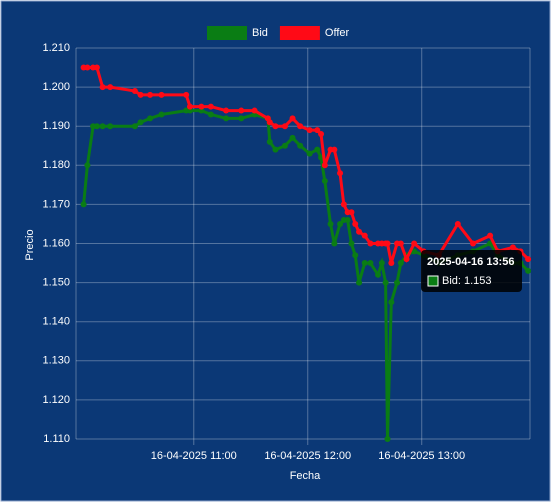 This screenshot has width=552, height=503. What do you see at coordinates (305, 476) in the screenshot?
I see `x-axis-label: Fecha` at bounding box center [305, 476].